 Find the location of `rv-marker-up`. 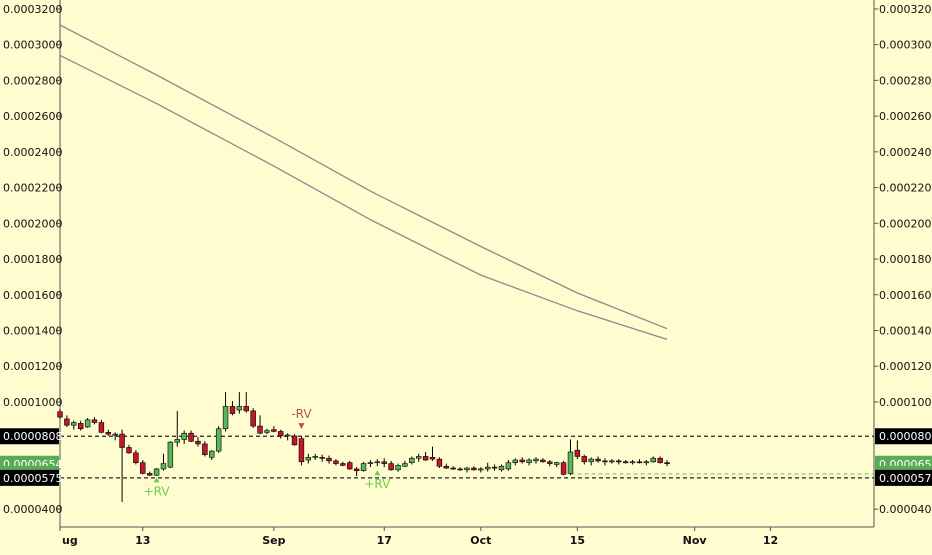

rv-marker-up is located at coordinates (156, 480).